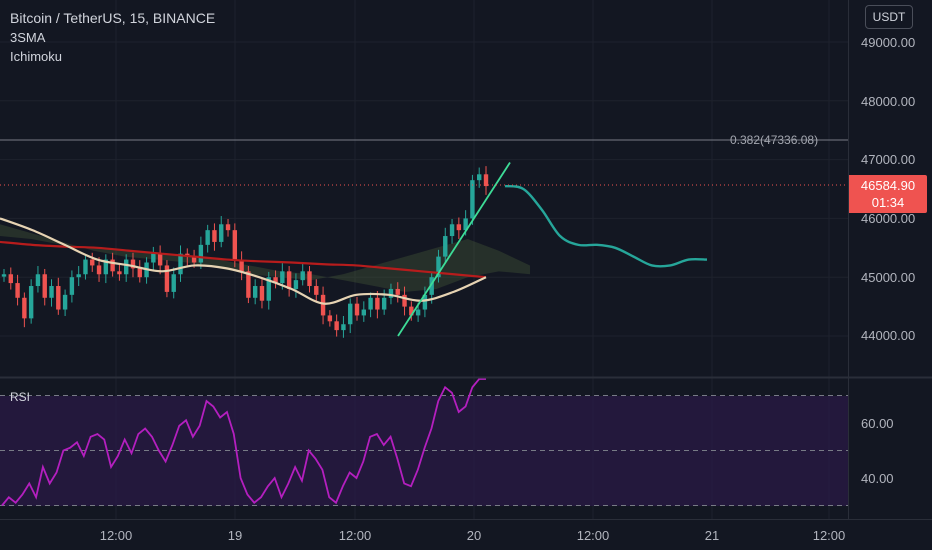 Image resolution: width=932 pixels, height=550 pixels. I want to click on last-price-value: 46584.90, so click(888, 185).